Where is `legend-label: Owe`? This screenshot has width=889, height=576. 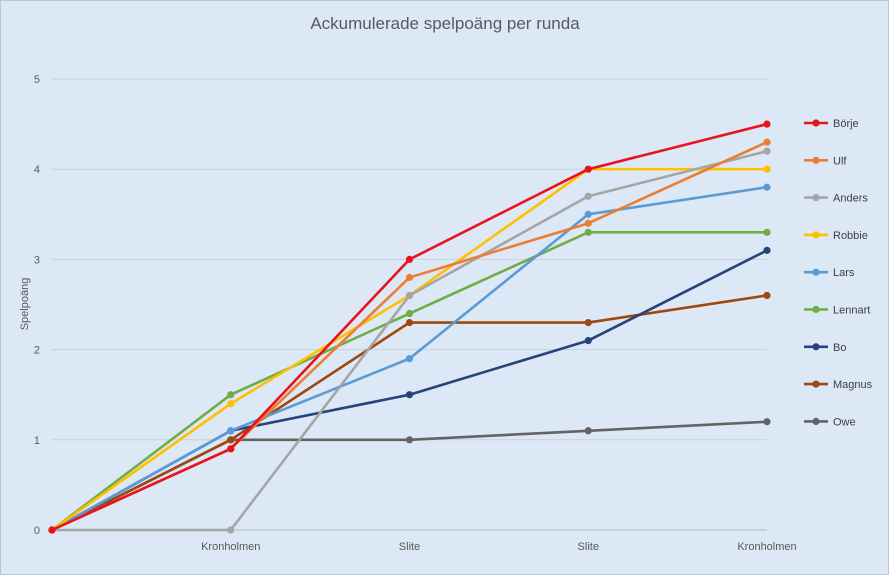
legend-label: Owe is located at coordinates (844, 422).